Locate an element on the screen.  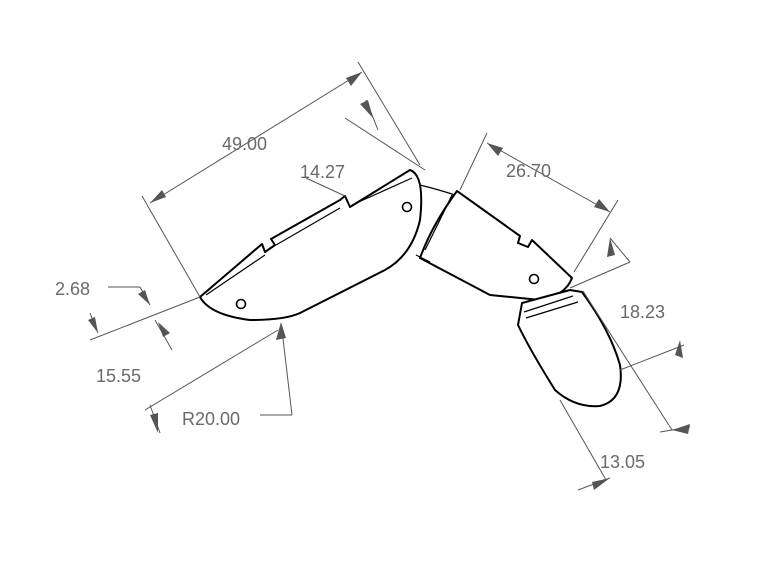
middle-joint-hole is located at coordinates (534, 279).